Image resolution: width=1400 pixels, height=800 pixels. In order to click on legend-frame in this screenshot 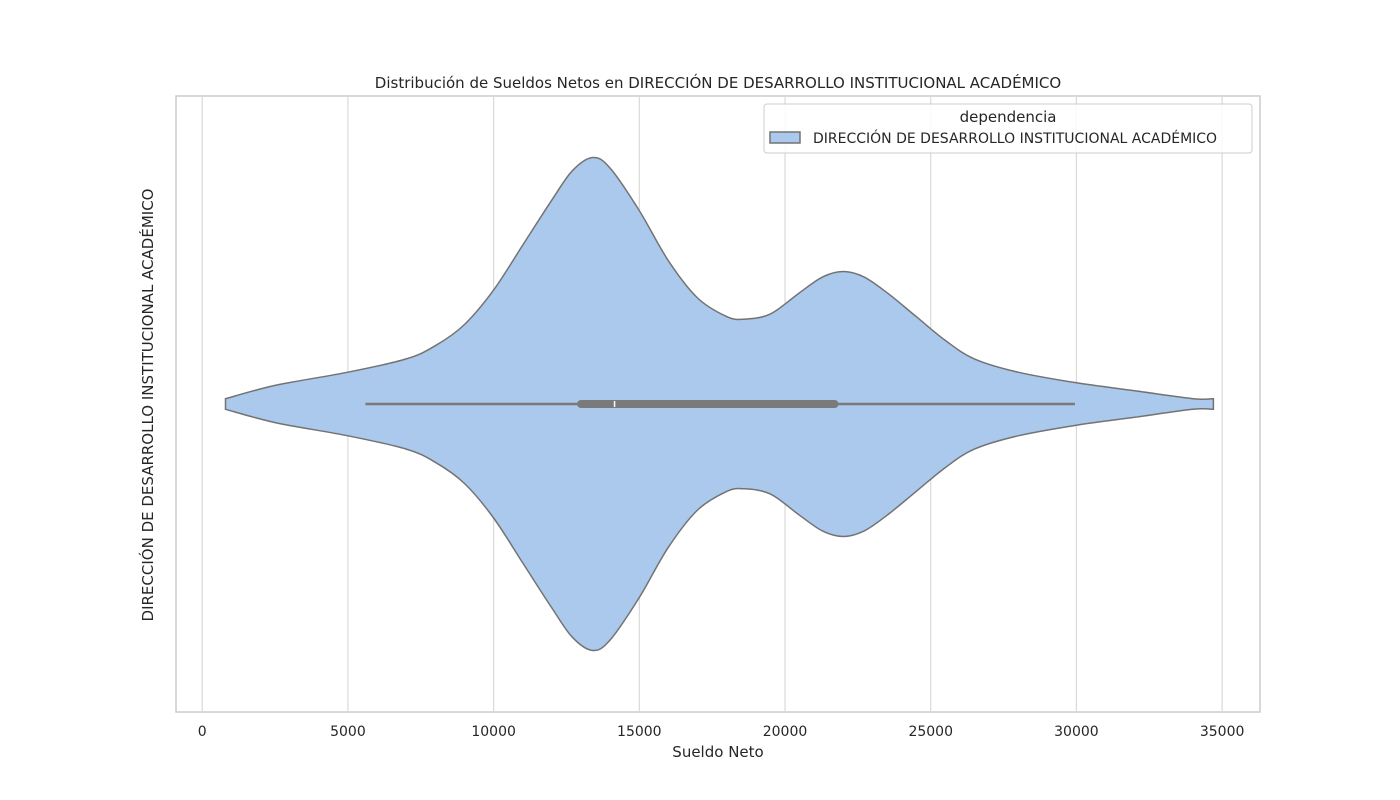, I will do `click(1008, 128)`.